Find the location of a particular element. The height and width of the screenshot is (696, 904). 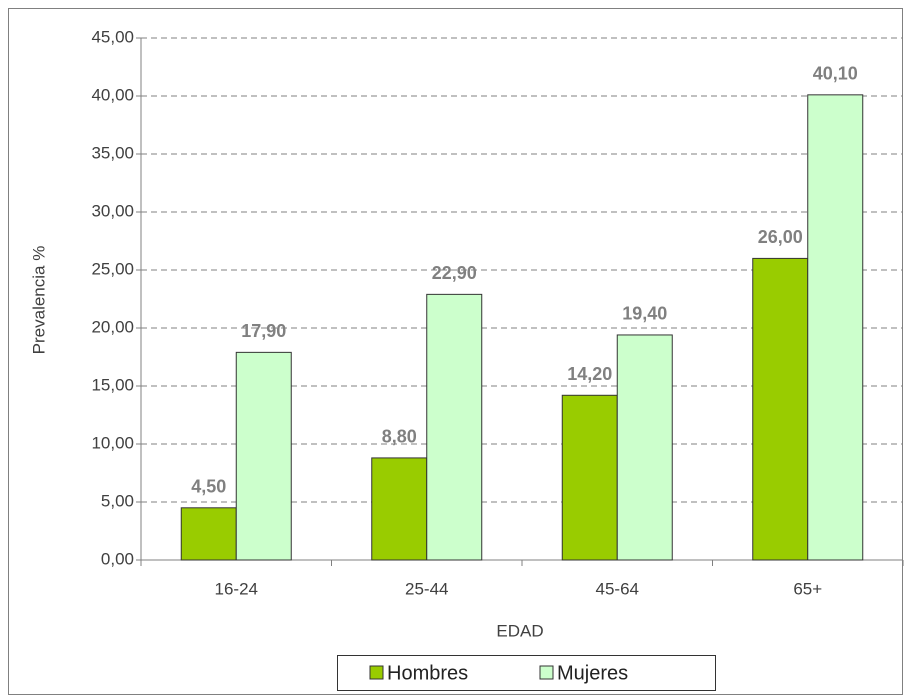

y-tick-label: 35,00 is located at coordinates (112, 152).